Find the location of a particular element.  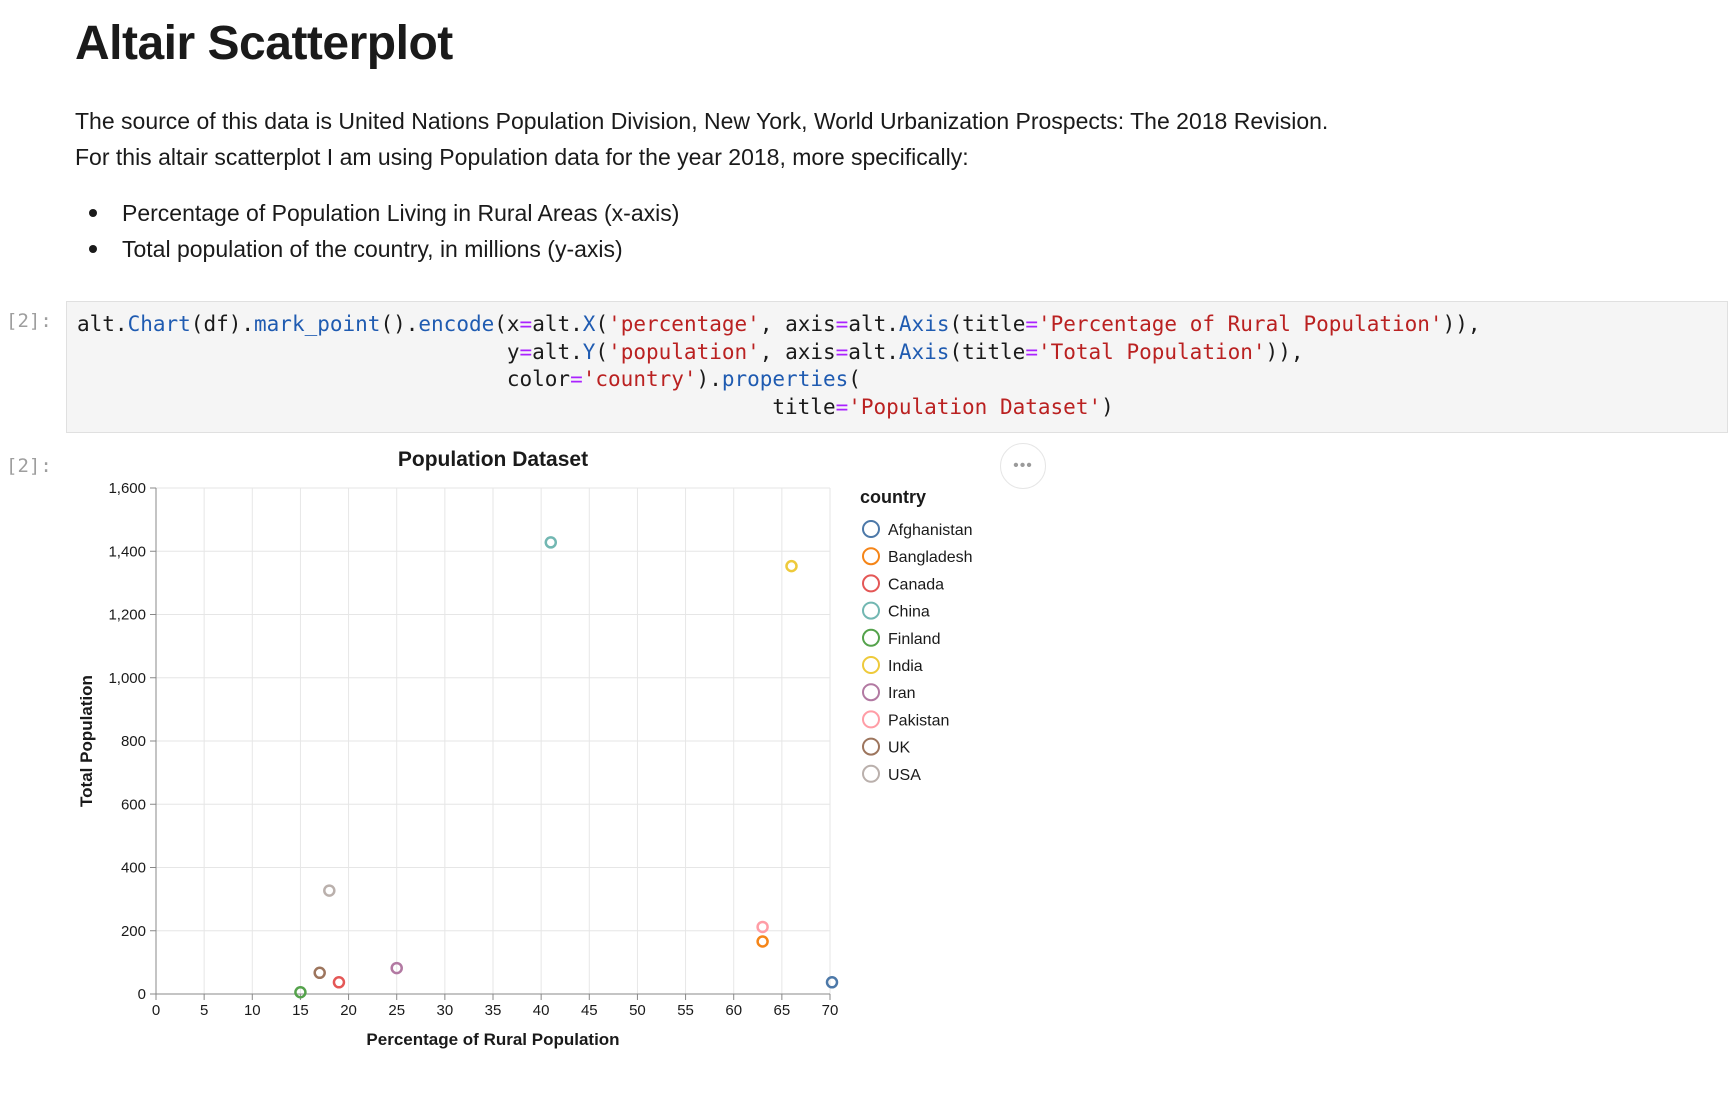

x-tick-label: 5 is located at coordinates (204, 1010).